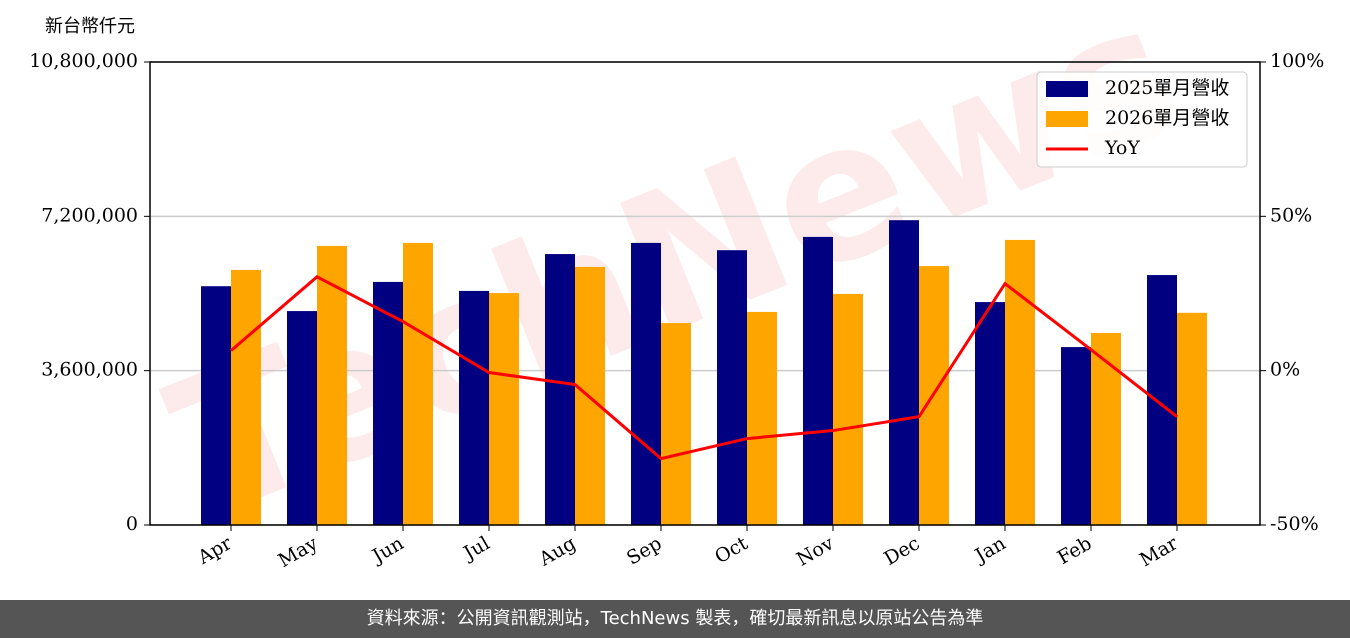 The image size is (1350, 638). I want to click on x-tick-label: Nov, so click(815, 551).